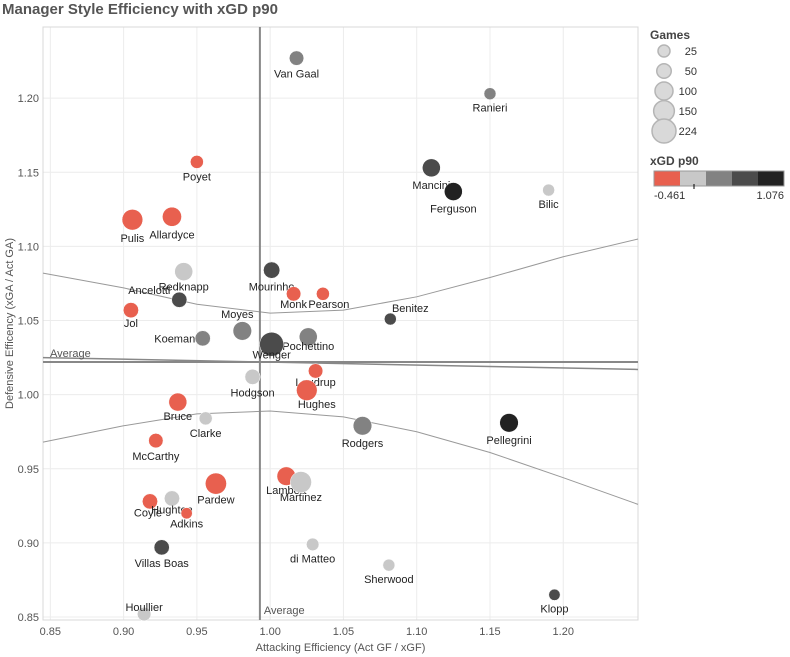  What do you see at coordinates (131, 324) in the screenshot?
I see `point-label: Jol` at bounding box center [131, 324].